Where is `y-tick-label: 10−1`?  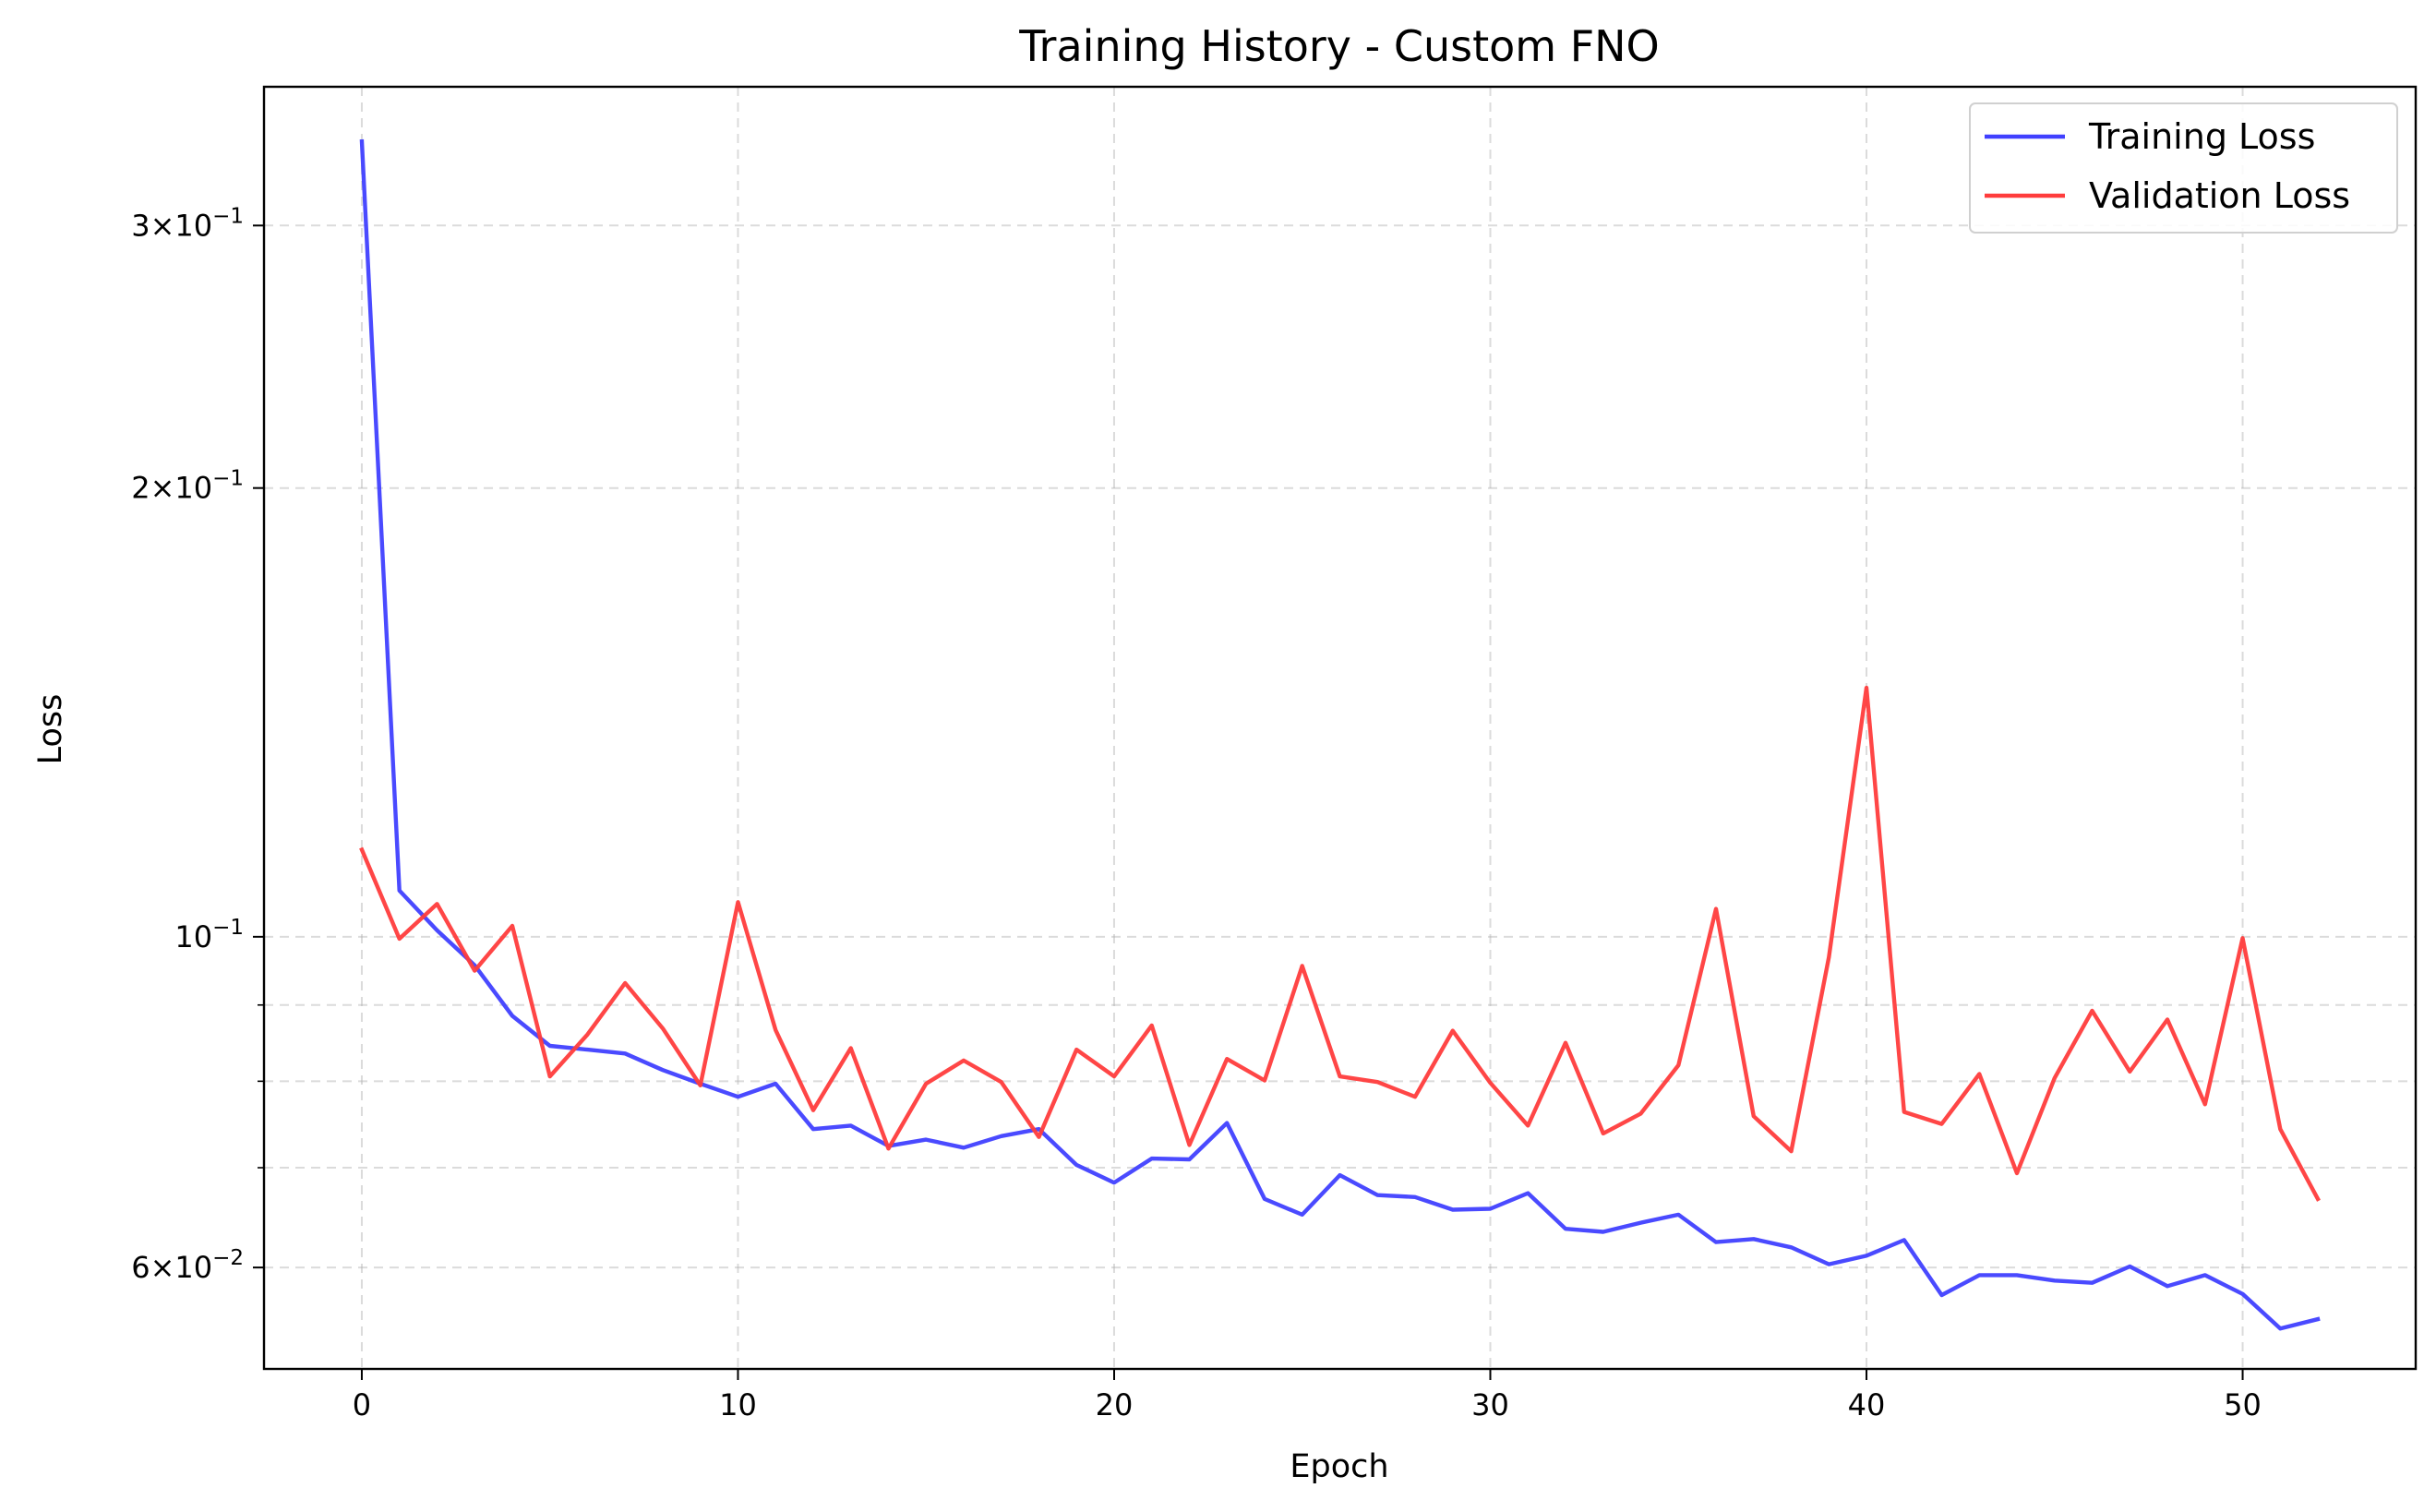
y-tick-label: 10−1 is located at coordinates (209, 935).